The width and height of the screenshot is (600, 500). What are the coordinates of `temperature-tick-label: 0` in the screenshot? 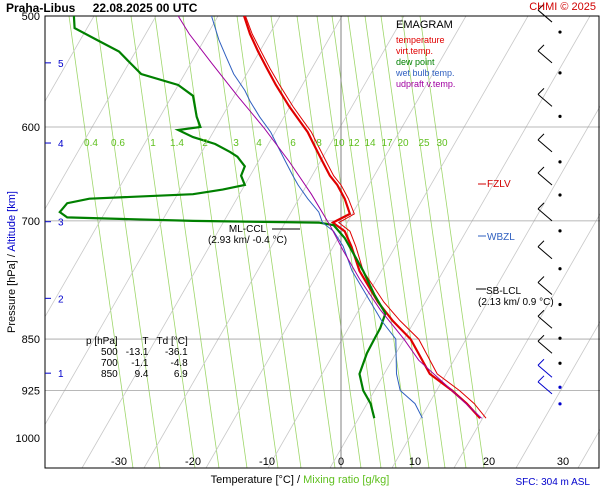 It's located at (341, 462).